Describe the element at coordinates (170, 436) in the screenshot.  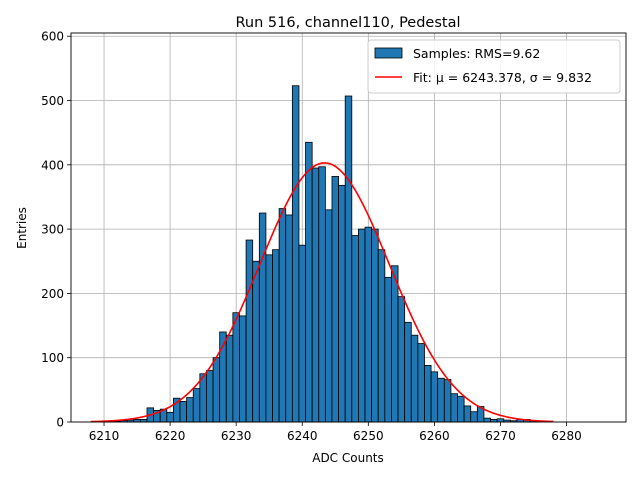
I see `x-tick-label: 6220` at that location.